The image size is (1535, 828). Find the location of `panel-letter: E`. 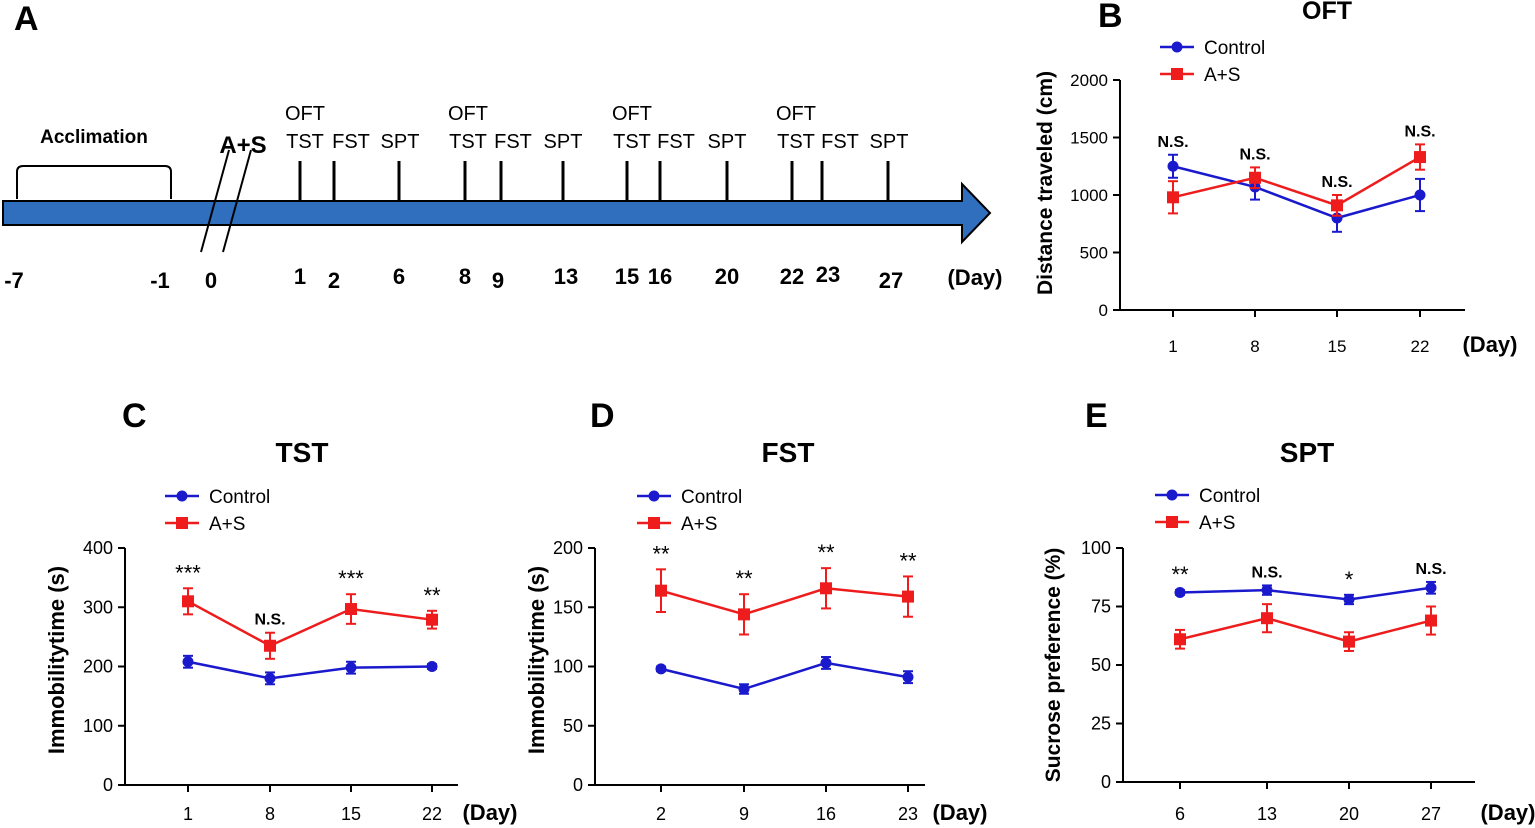

panel-letter: E is located at coordinates (1096, 416).